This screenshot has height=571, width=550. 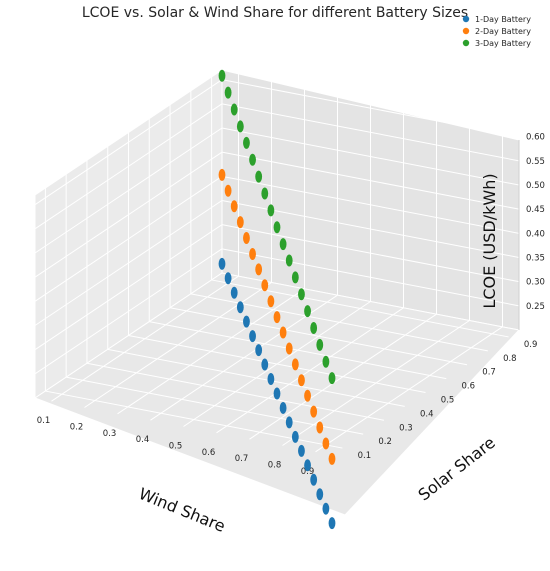 I want to click on legend-label-1-day: 1-Day Battery, so click(x=503, y=19).